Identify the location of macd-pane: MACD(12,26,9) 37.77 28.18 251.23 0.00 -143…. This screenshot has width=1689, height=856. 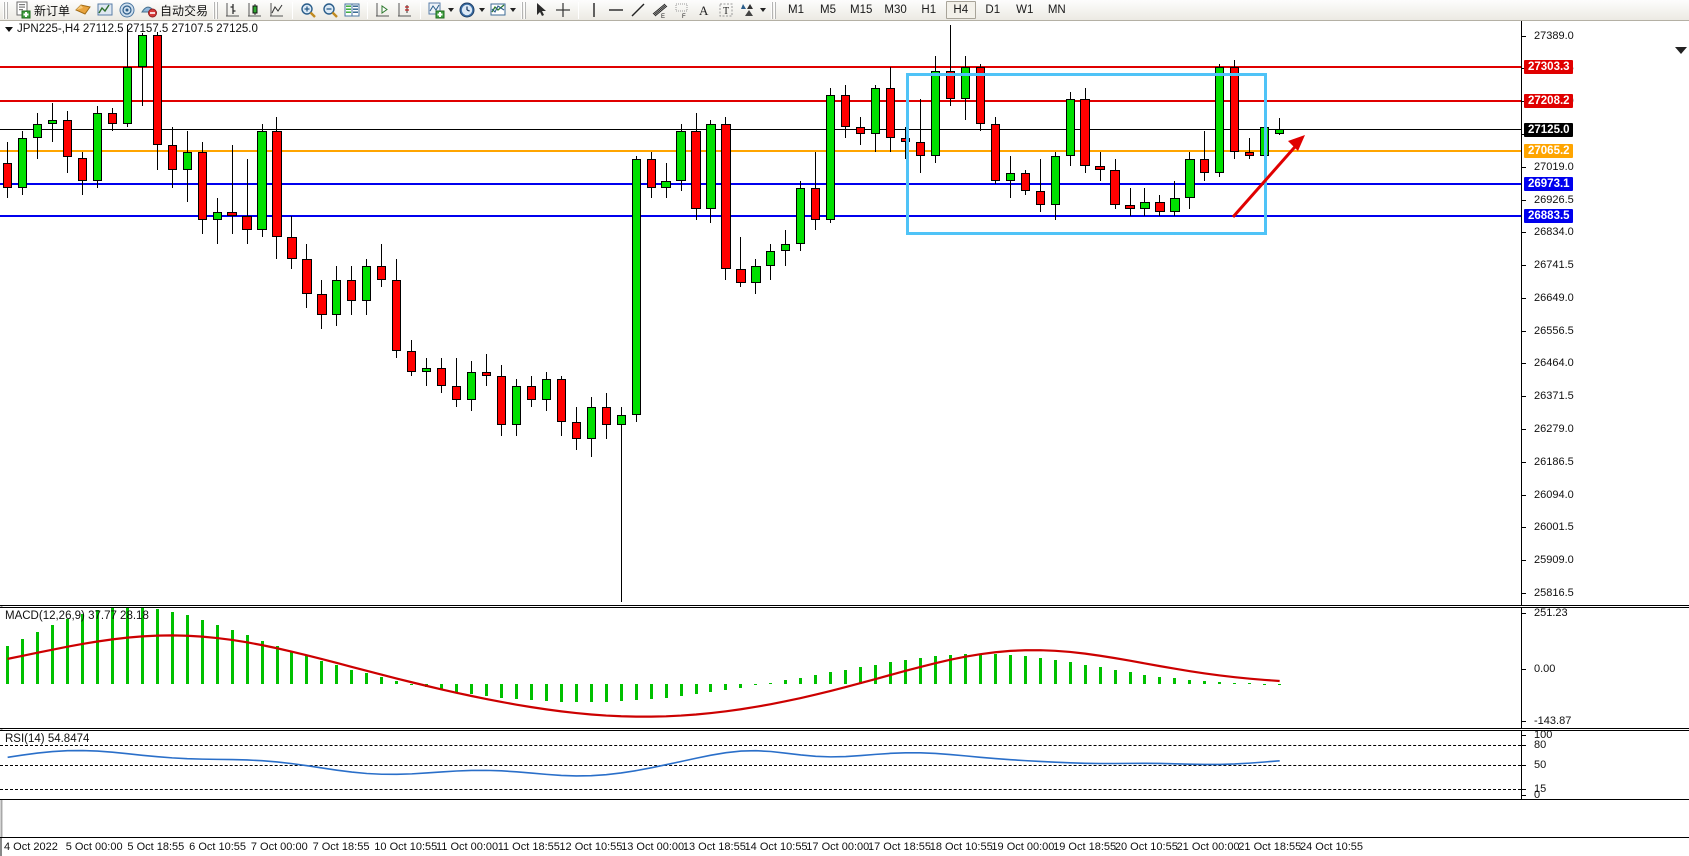
(844, 668).